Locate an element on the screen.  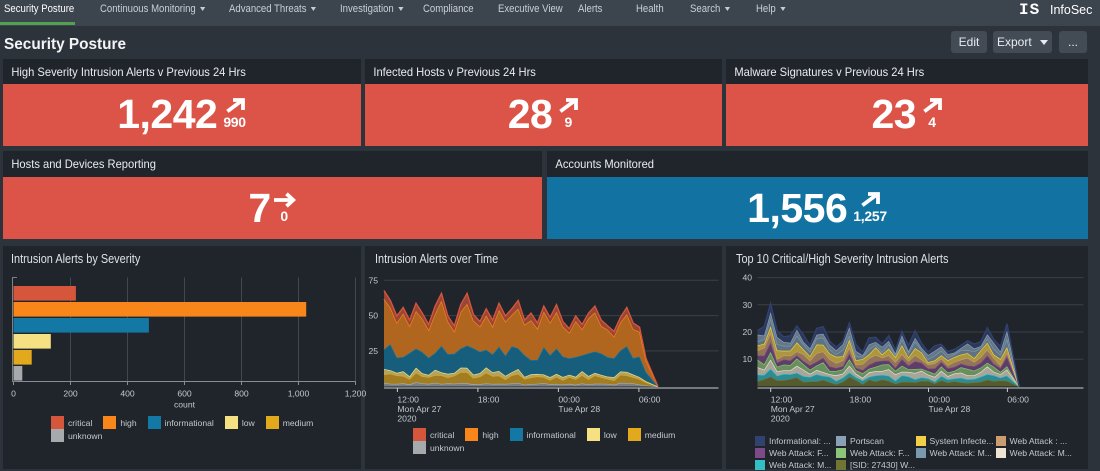
svg-text: 40 is located at coordinates (747, 278).